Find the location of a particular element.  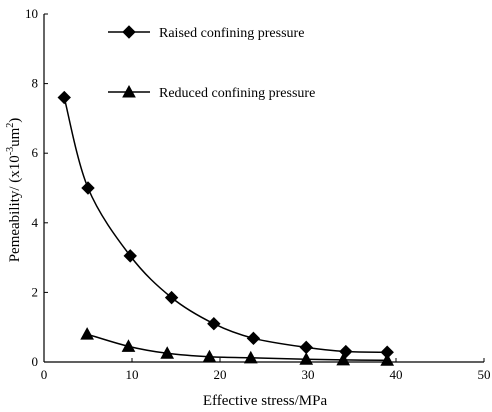

legend-marker-triangle is located at coordinates (129, 91).